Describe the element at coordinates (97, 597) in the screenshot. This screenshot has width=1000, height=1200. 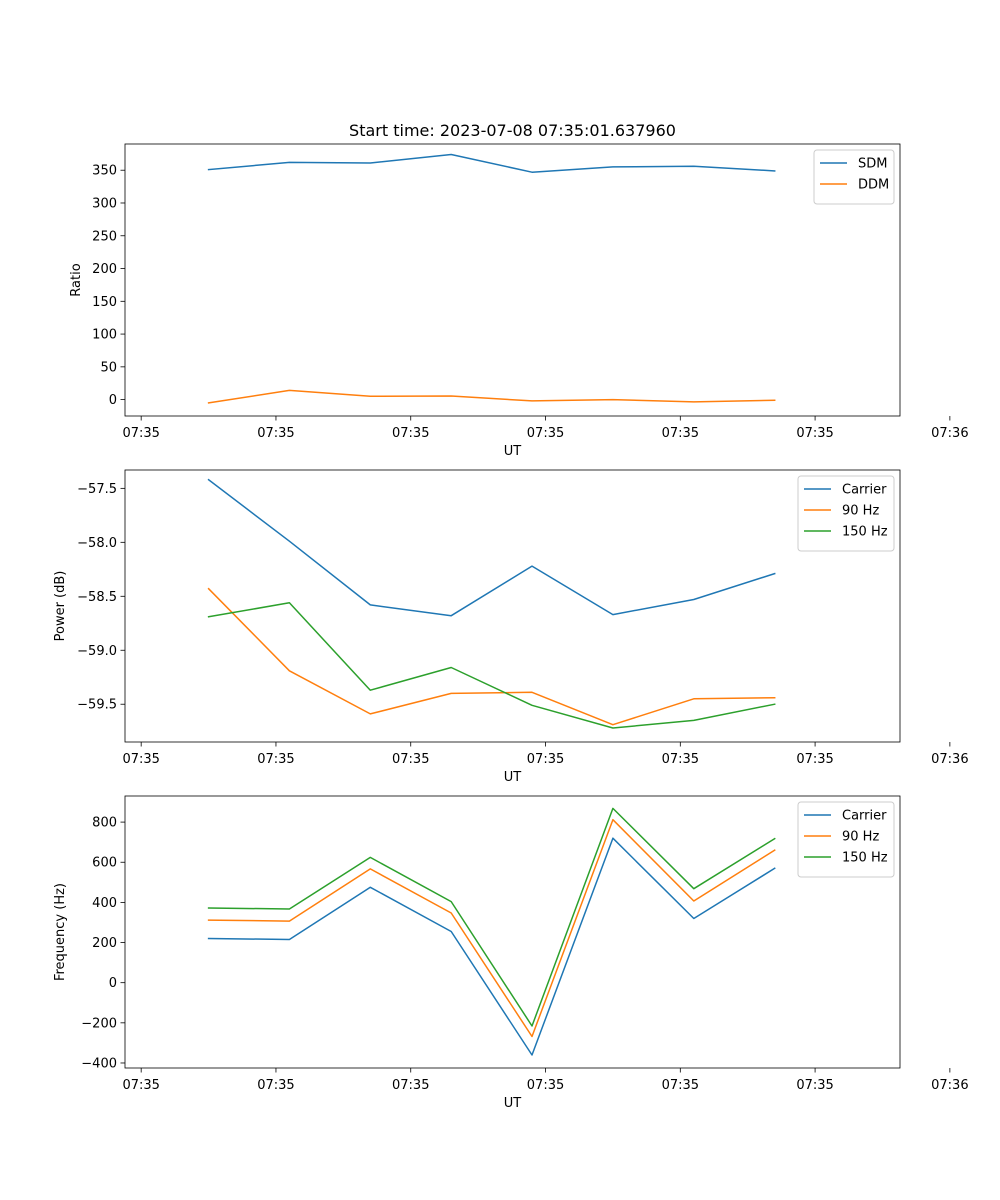
I see `y-tick-label: −58.5` at that location.